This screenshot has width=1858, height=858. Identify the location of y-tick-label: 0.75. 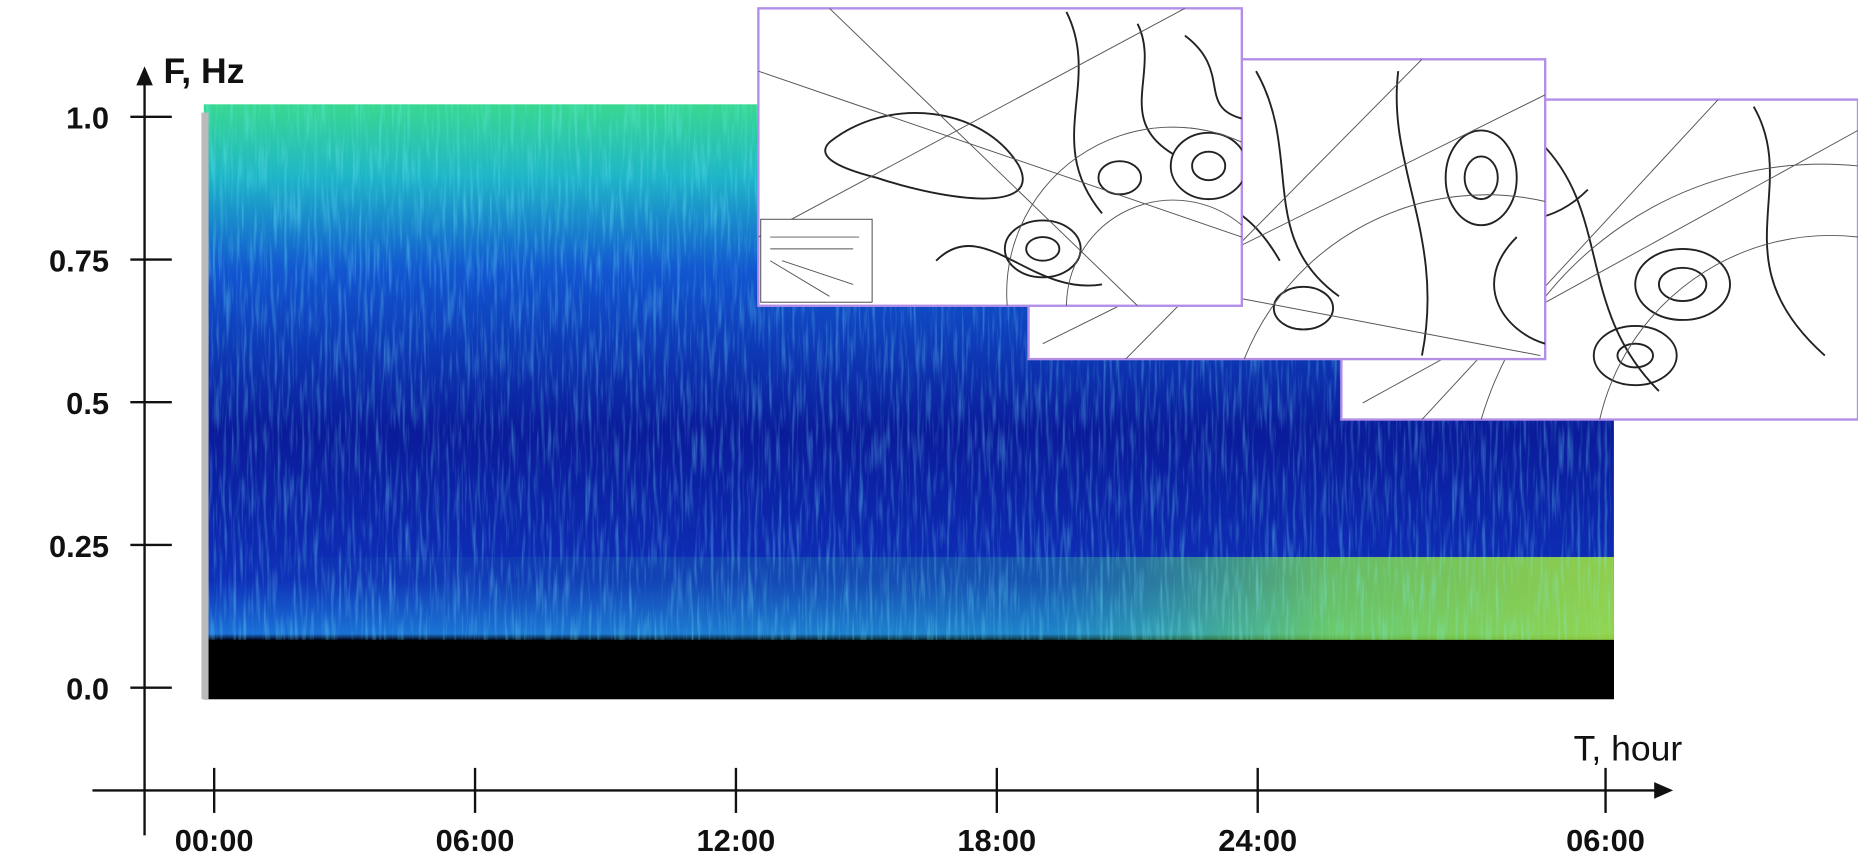
(79, 260).